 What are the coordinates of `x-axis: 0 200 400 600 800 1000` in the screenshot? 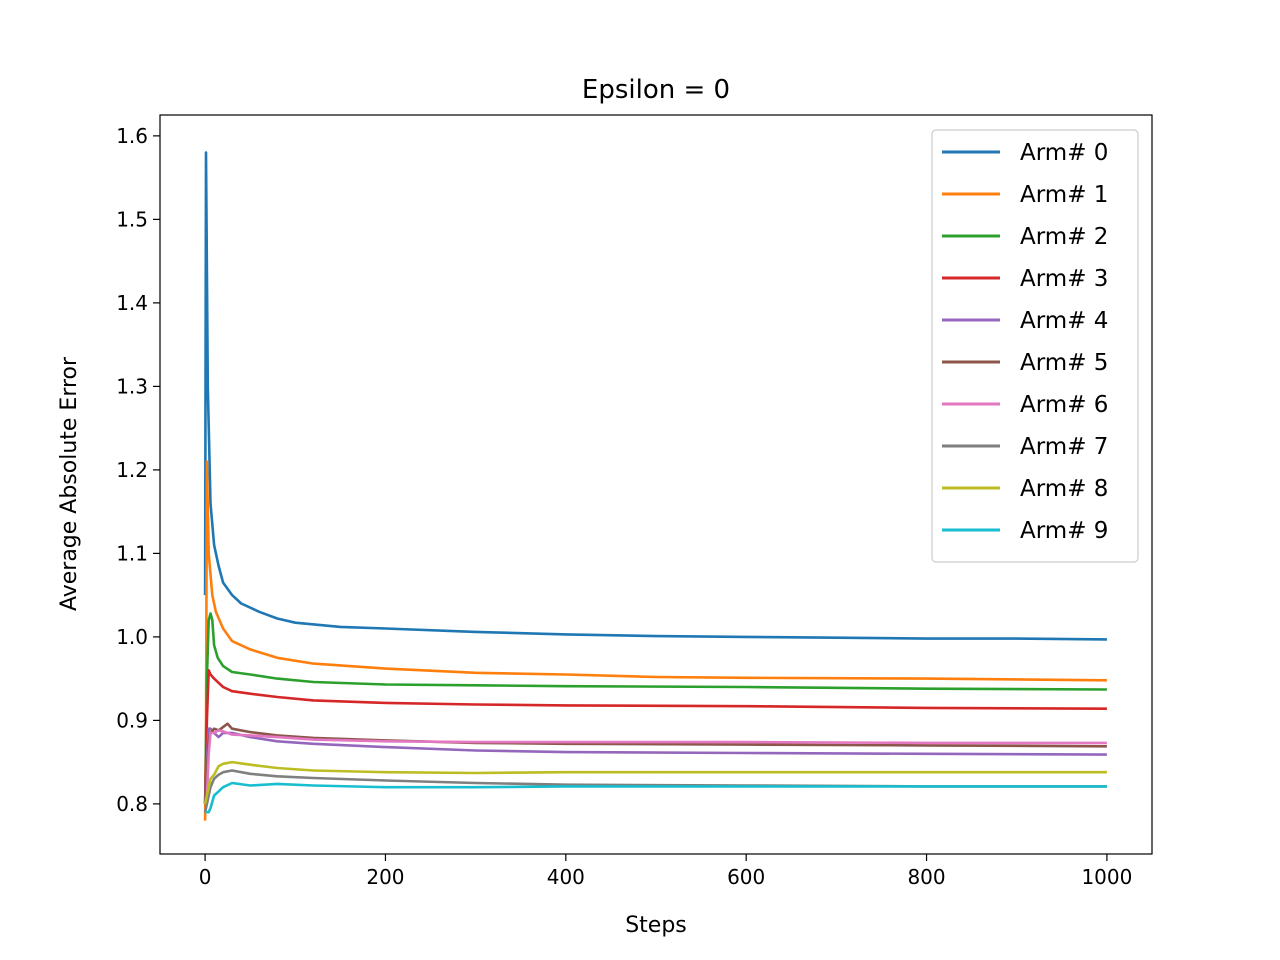 It's located at (665, 871).